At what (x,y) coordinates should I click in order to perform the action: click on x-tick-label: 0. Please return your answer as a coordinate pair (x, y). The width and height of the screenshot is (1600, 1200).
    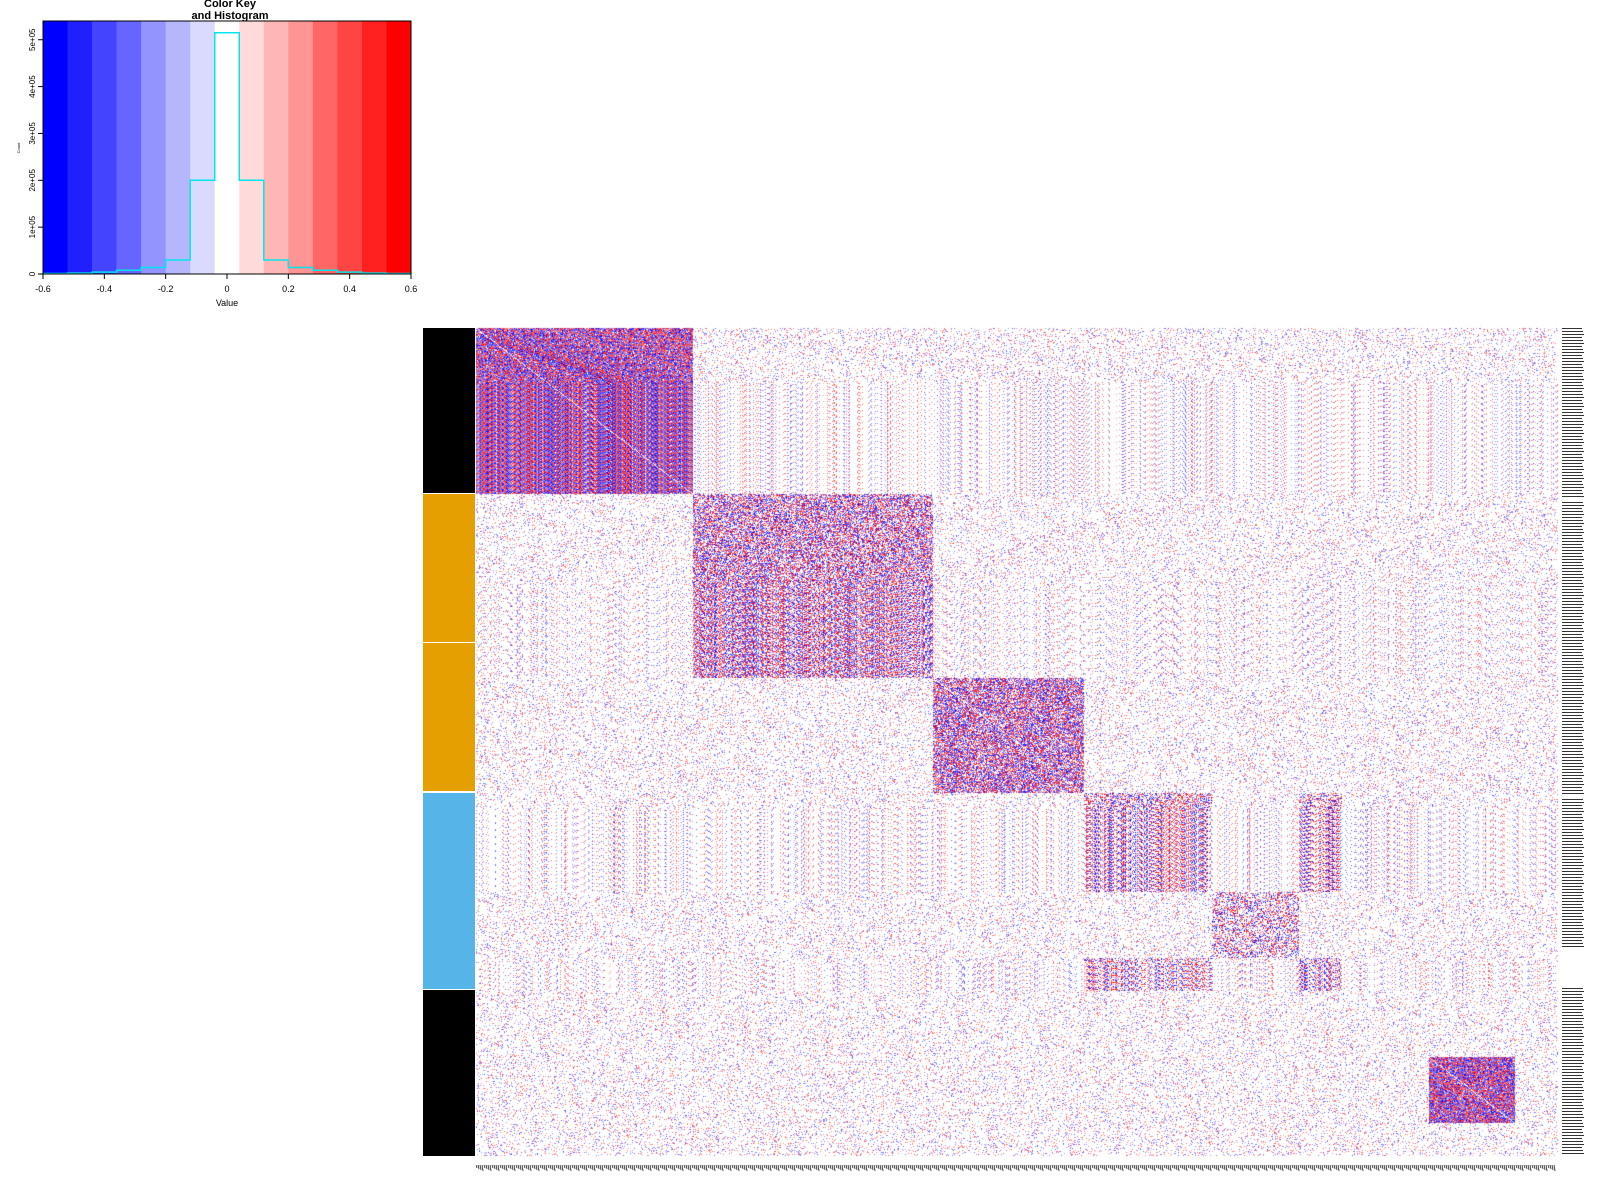
    Looking at the image, I should click on (226, 289).